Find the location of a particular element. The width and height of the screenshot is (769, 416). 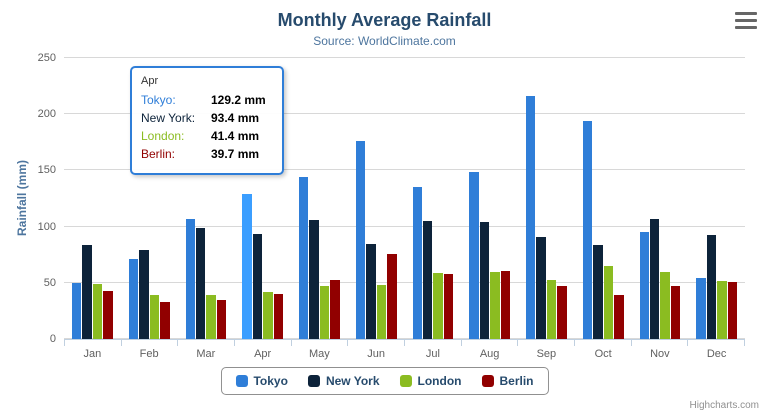

bar-london-jul is located at coordinates (438, 305).